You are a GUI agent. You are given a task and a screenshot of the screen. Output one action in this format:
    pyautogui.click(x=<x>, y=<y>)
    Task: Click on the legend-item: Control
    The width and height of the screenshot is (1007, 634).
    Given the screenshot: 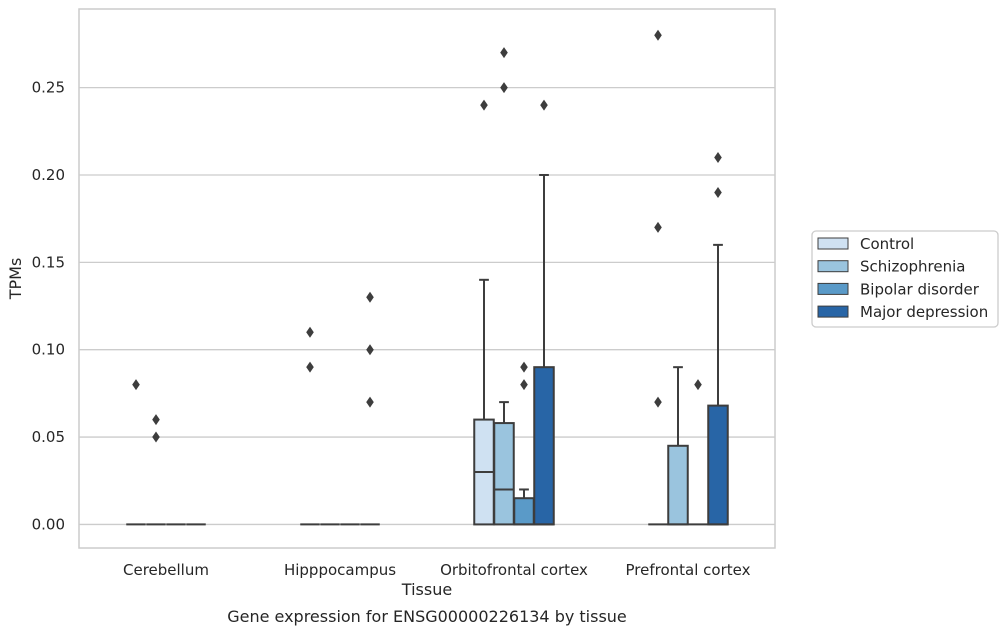 What is the action you would take?
    pyautogui.click(x=865, y=244)
    